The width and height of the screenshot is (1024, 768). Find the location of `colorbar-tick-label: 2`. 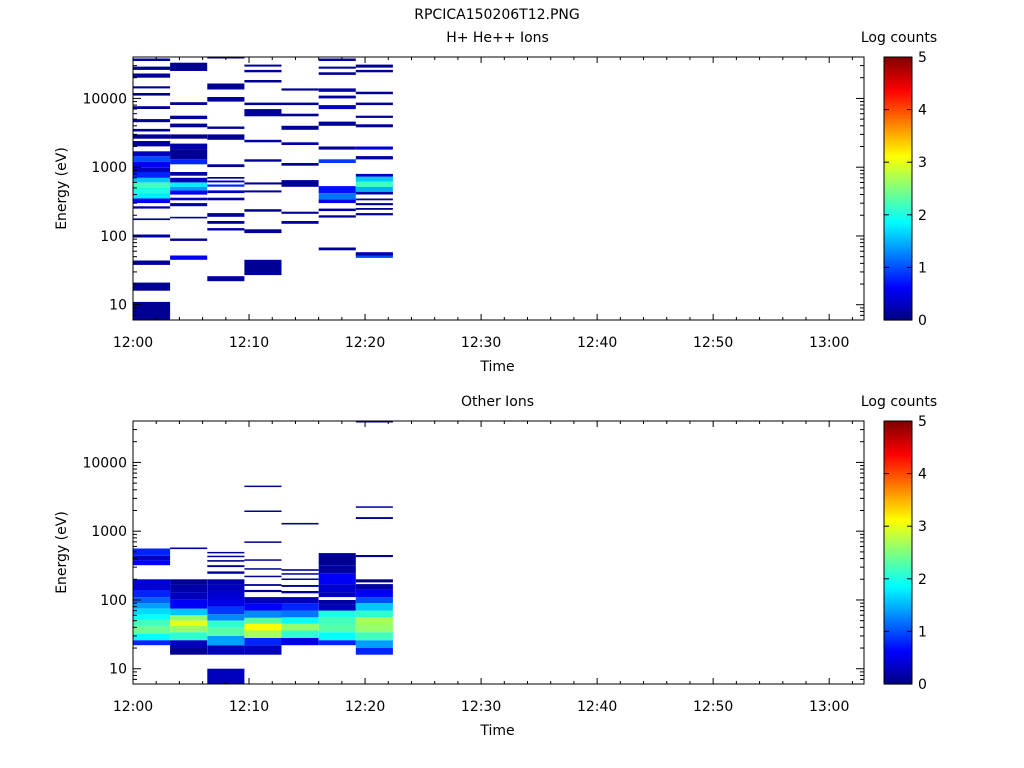

colorbar-tick-label: 2 is located at coordinates (922, 580).